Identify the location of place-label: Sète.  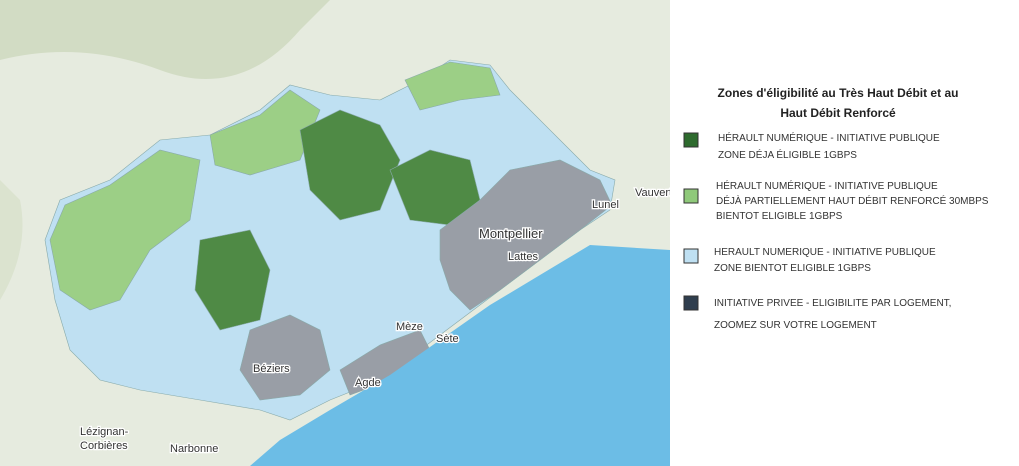
(447, 339).